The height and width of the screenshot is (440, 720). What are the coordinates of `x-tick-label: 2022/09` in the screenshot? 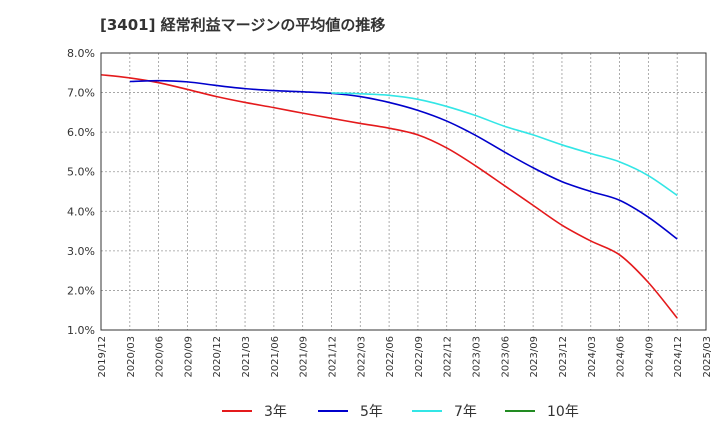 It's located at (419, 357).